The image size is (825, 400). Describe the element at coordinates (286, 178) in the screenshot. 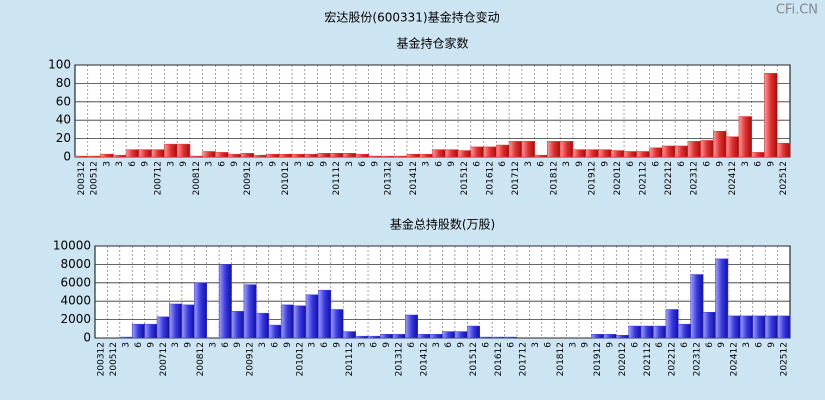

I see `x-tick-label: 201012` at that location.